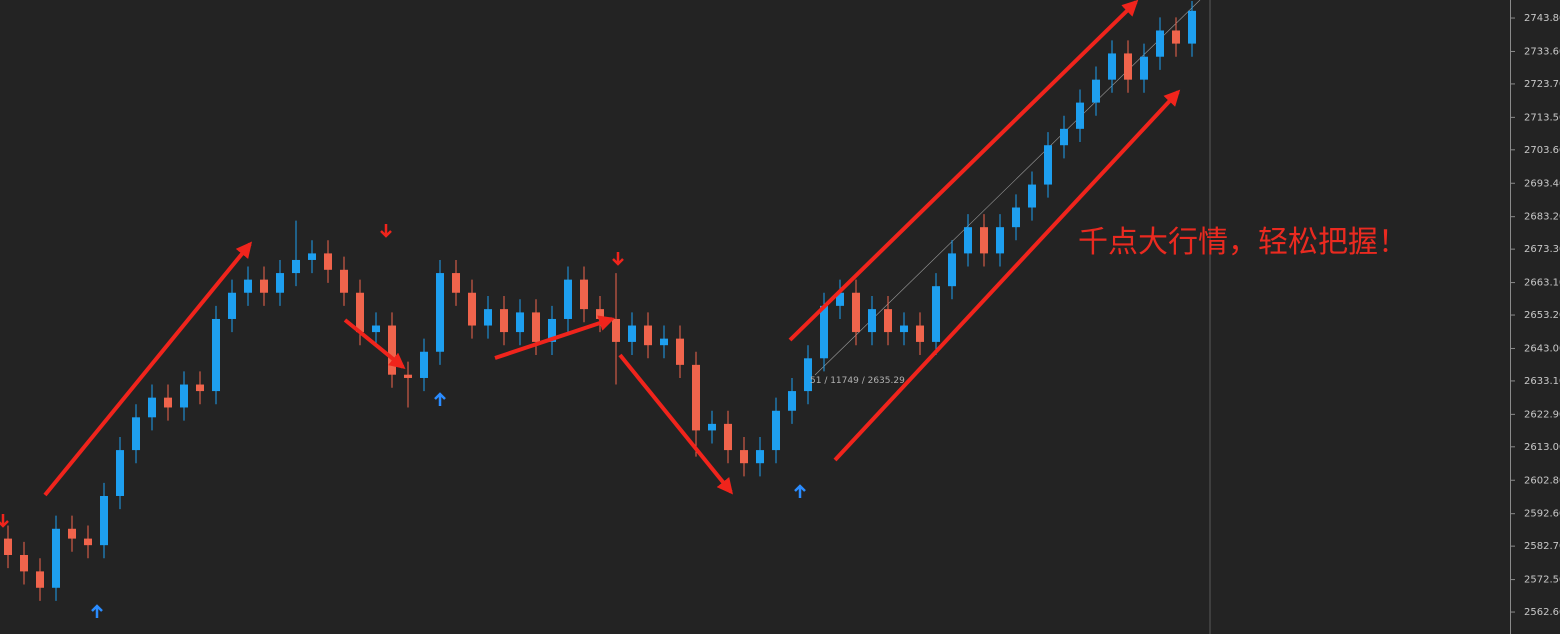 The image size is (1560, 634). I want to click on y-tick-label: 2613.00, so click(1542, 447).